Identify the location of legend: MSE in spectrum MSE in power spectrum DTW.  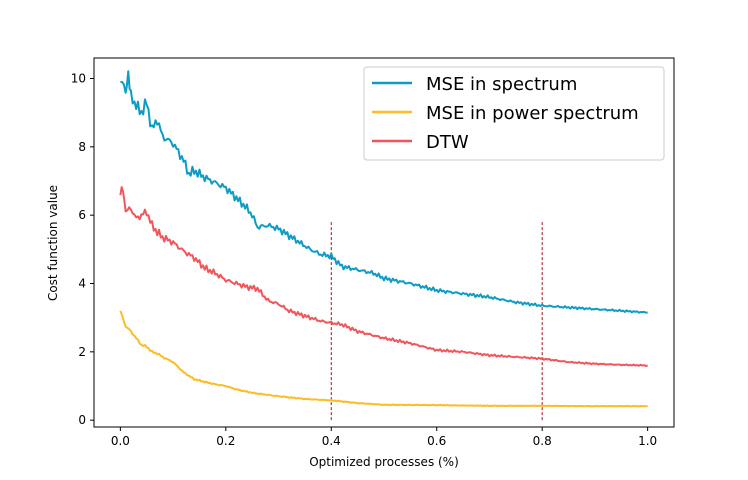
(514, 113).